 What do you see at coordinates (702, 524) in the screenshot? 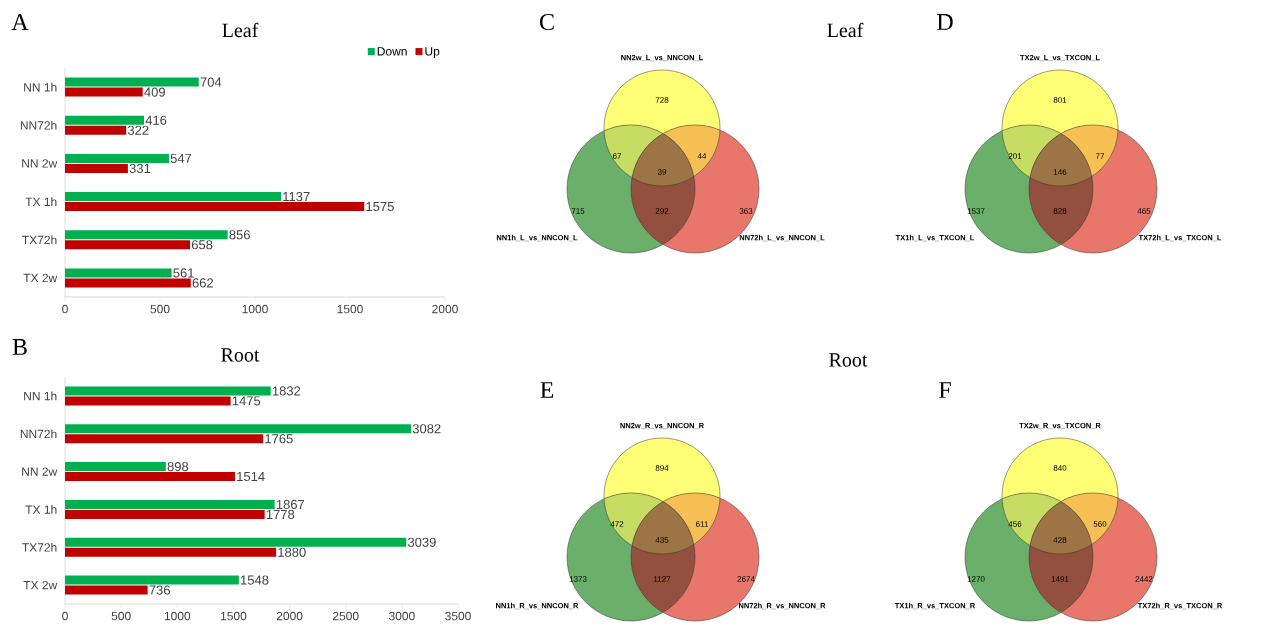
I see `text: 611` at bounding box center [702, 524].